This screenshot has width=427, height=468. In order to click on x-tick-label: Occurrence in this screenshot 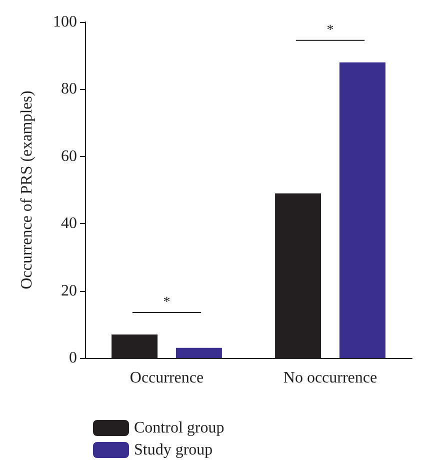, I will do `click(167, 378)`.